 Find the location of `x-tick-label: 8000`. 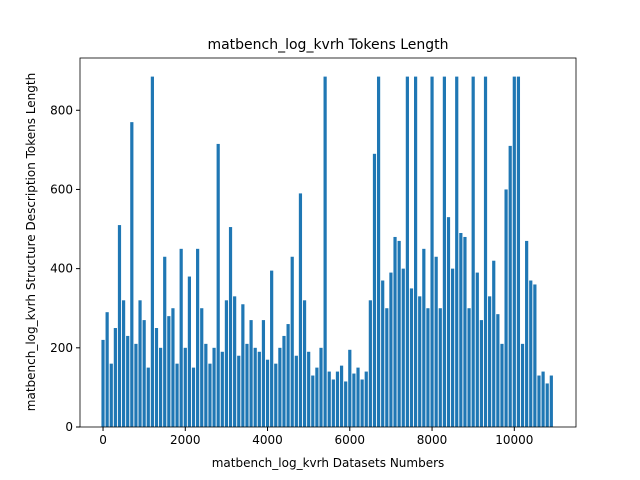

x-tick-label: 8000 is located at coordinates (432, 440).